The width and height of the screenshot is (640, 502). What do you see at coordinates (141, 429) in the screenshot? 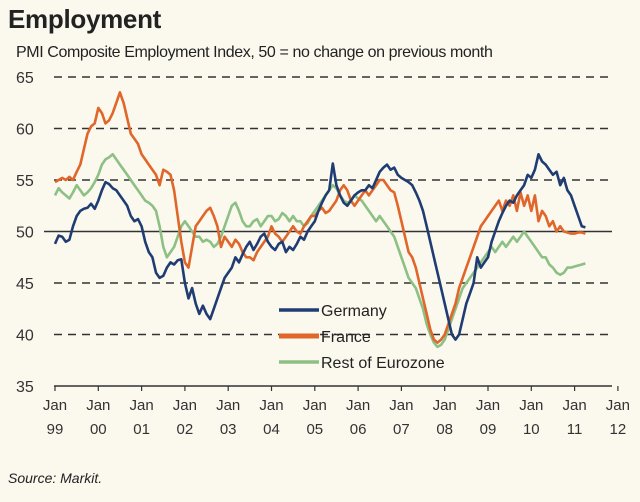
I see `x-tick-label-year: 01` at bounding box center [141, 429].